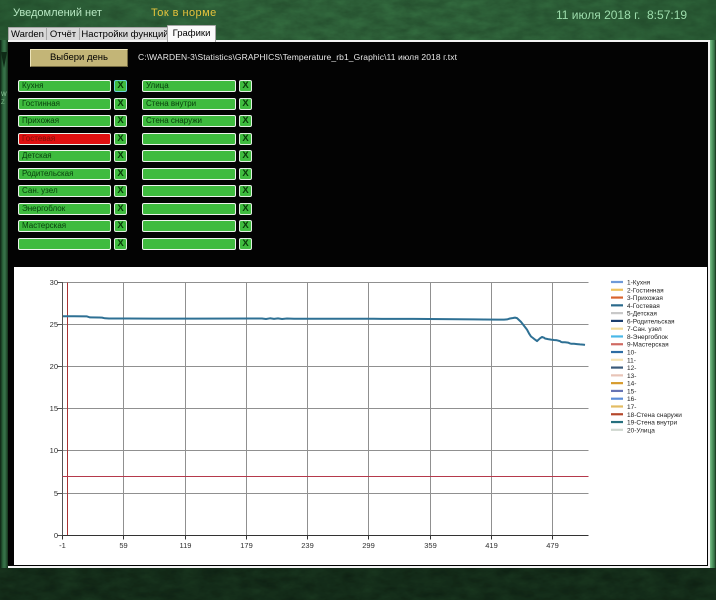  I want to click on svg-text: 1-Кухня, so click(639, 283).